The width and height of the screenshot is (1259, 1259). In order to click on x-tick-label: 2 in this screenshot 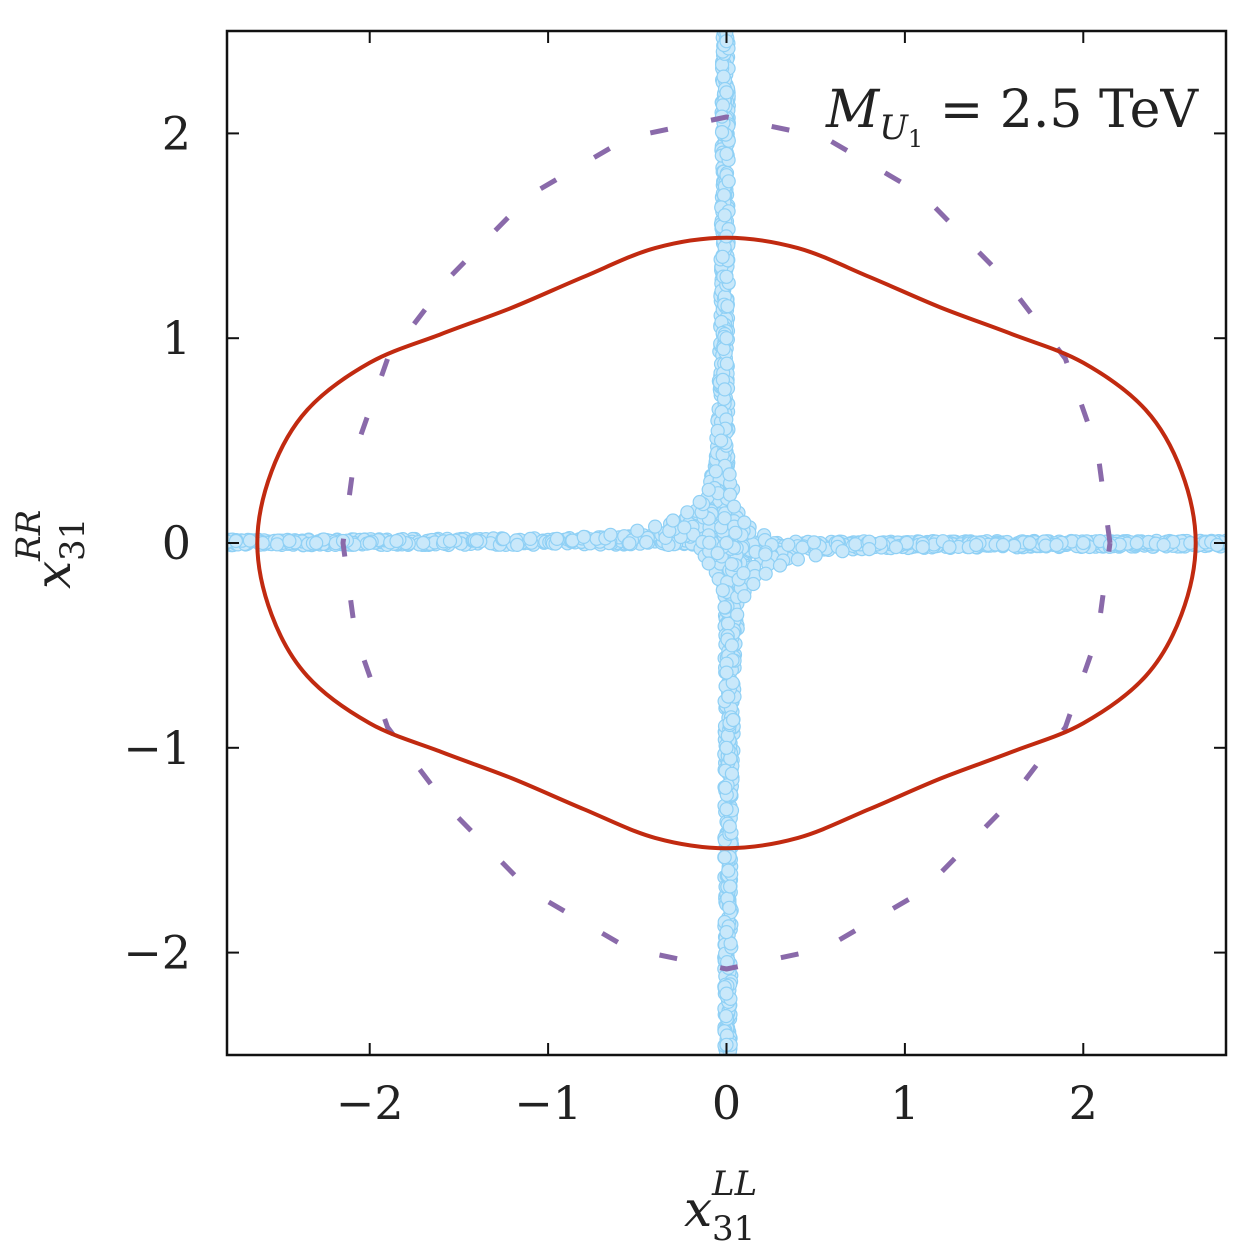, I will do `click(1083, 1103)`.